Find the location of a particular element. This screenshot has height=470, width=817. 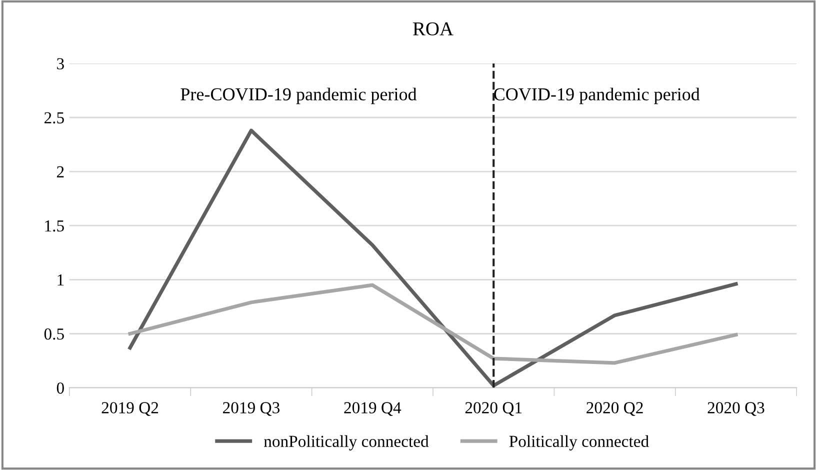

y-tick-label: 0.5 is located at coordinates (54, 334).